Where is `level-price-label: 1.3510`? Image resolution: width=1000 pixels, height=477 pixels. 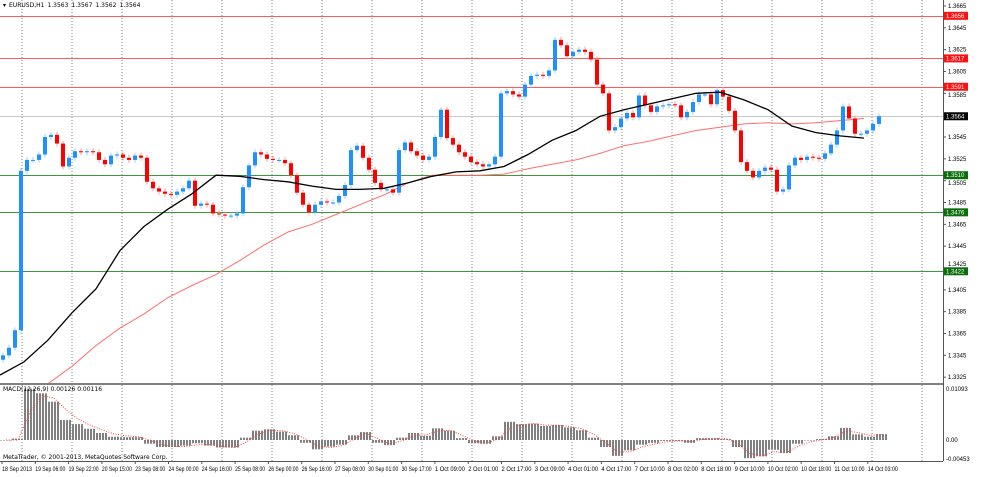 level-price-label: 1.3510 is located at coordinates (955, 176).